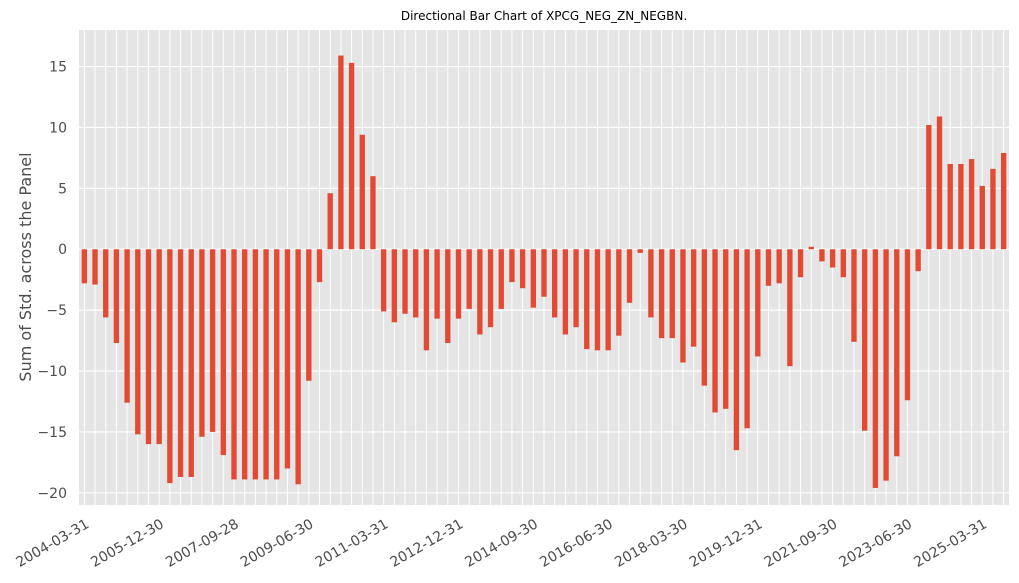 This screenshot has height=583, width=1019. Describe the element at coordinates (52, 372) in the screenshot. I see `y-tick-label: −10` at that location.